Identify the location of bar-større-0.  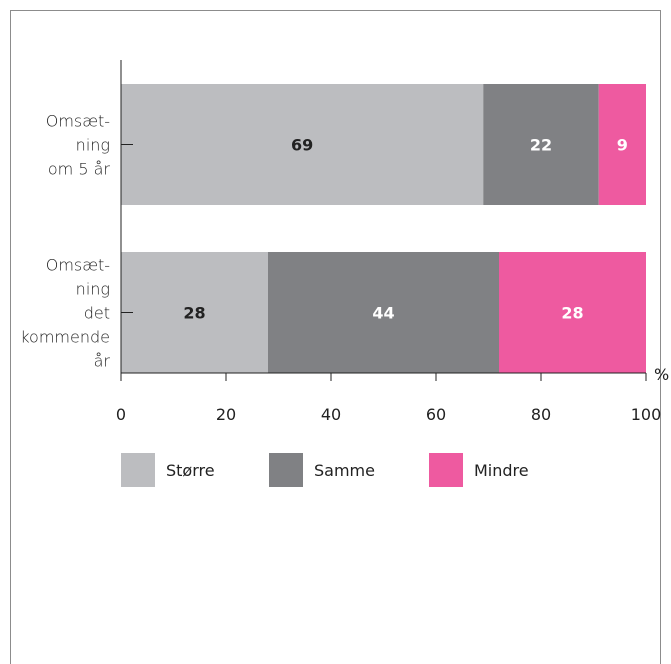
(302, 144).